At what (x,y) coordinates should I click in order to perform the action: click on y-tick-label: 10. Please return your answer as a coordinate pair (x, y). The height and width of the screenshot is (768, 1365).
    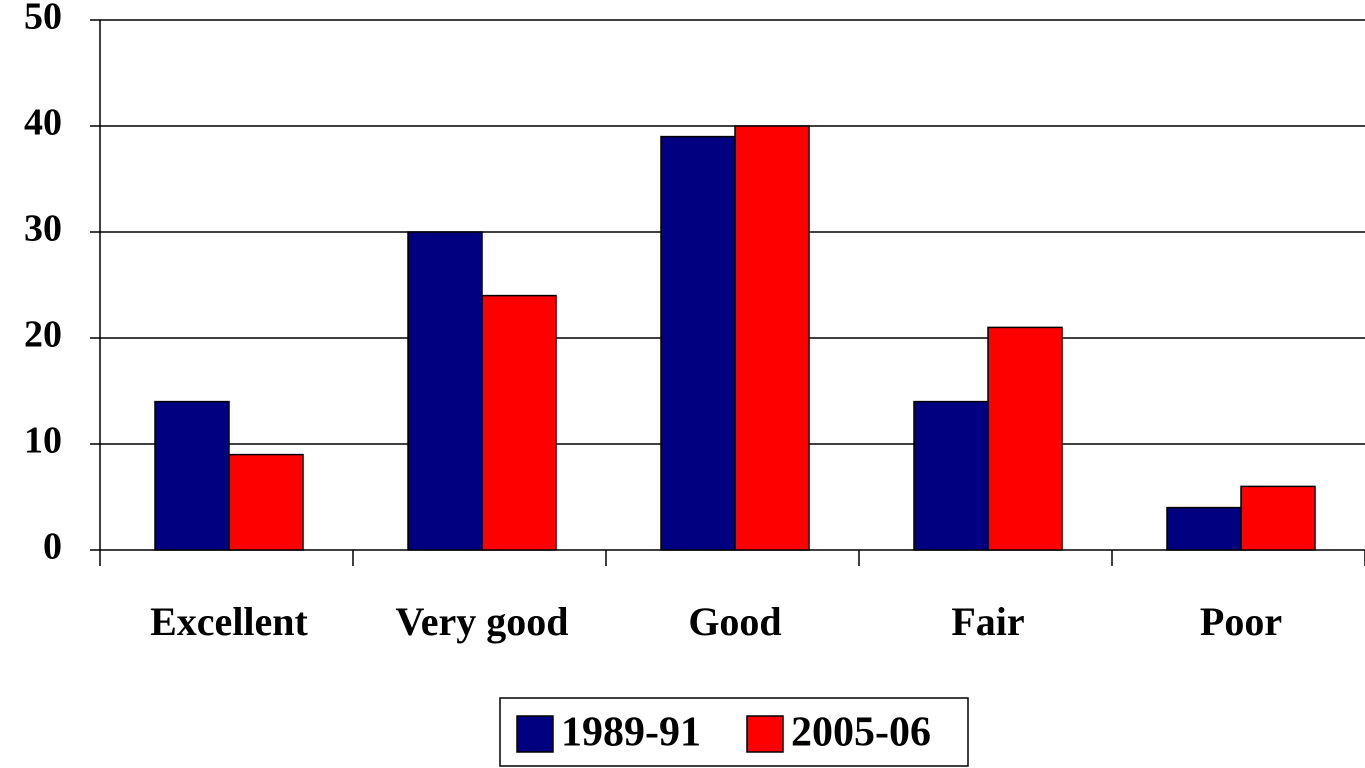
    Looking at the image, I should click on (43, 441).